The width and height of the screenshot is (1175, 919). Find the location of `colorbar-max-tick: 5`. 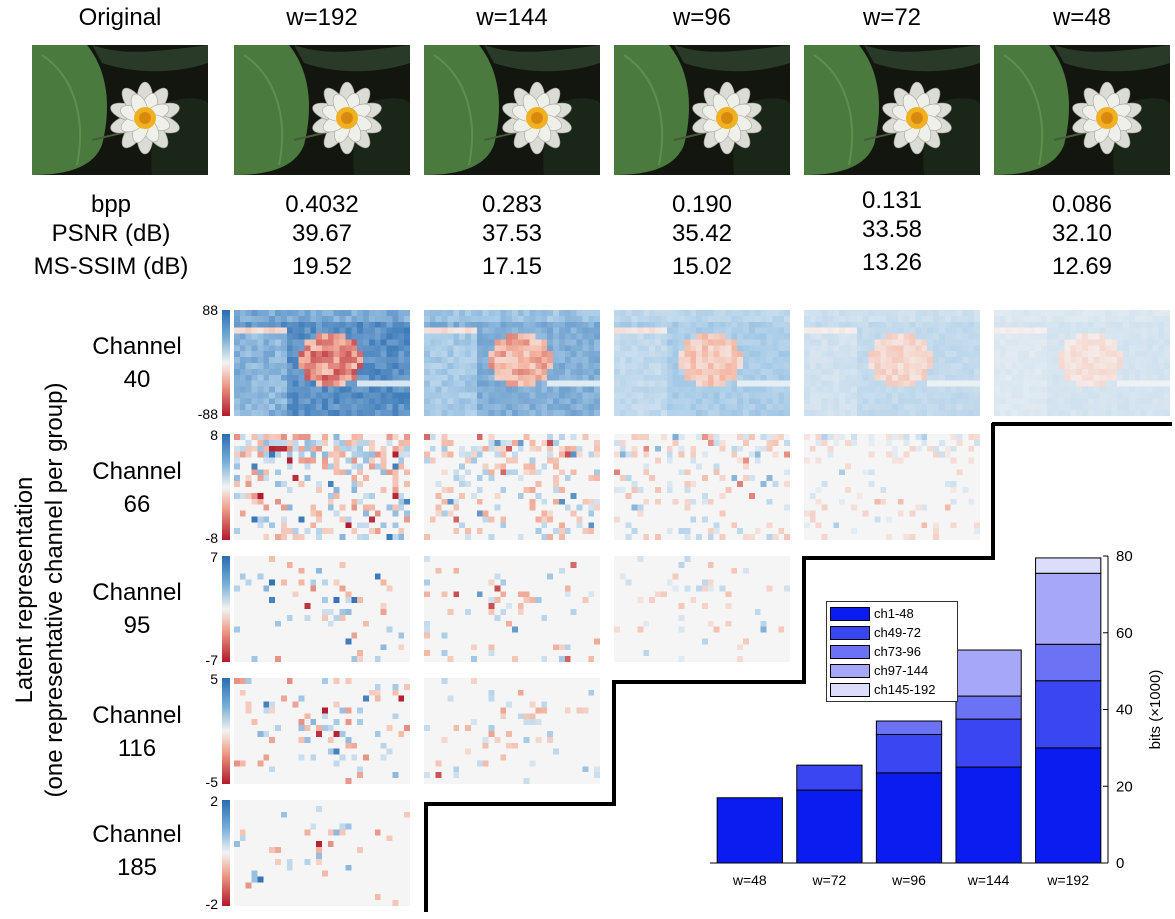

colorbar-max-tick: 5 is located at coordinates (214, 679).